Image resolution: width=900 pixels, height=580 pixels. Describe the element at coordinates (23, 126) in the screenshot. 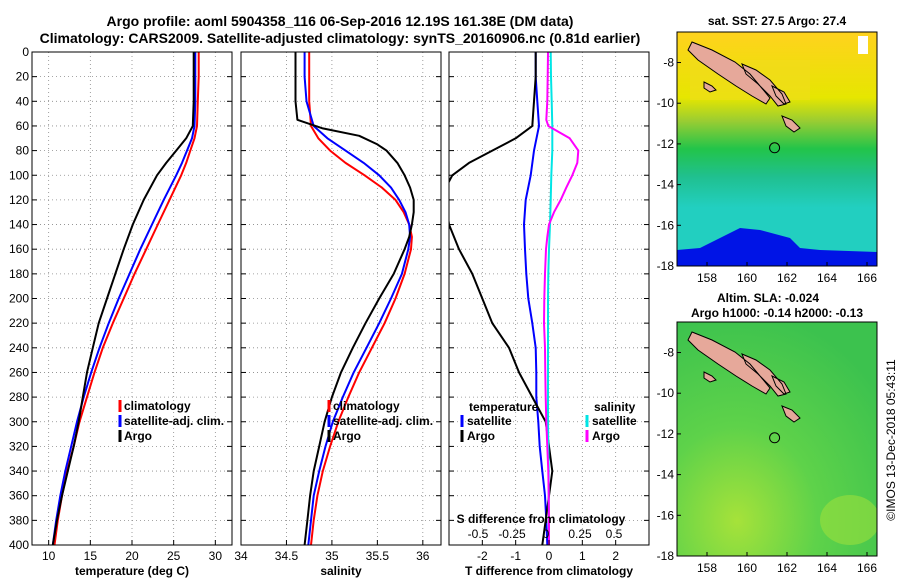

I see `y-tick-label: 60` at that location.